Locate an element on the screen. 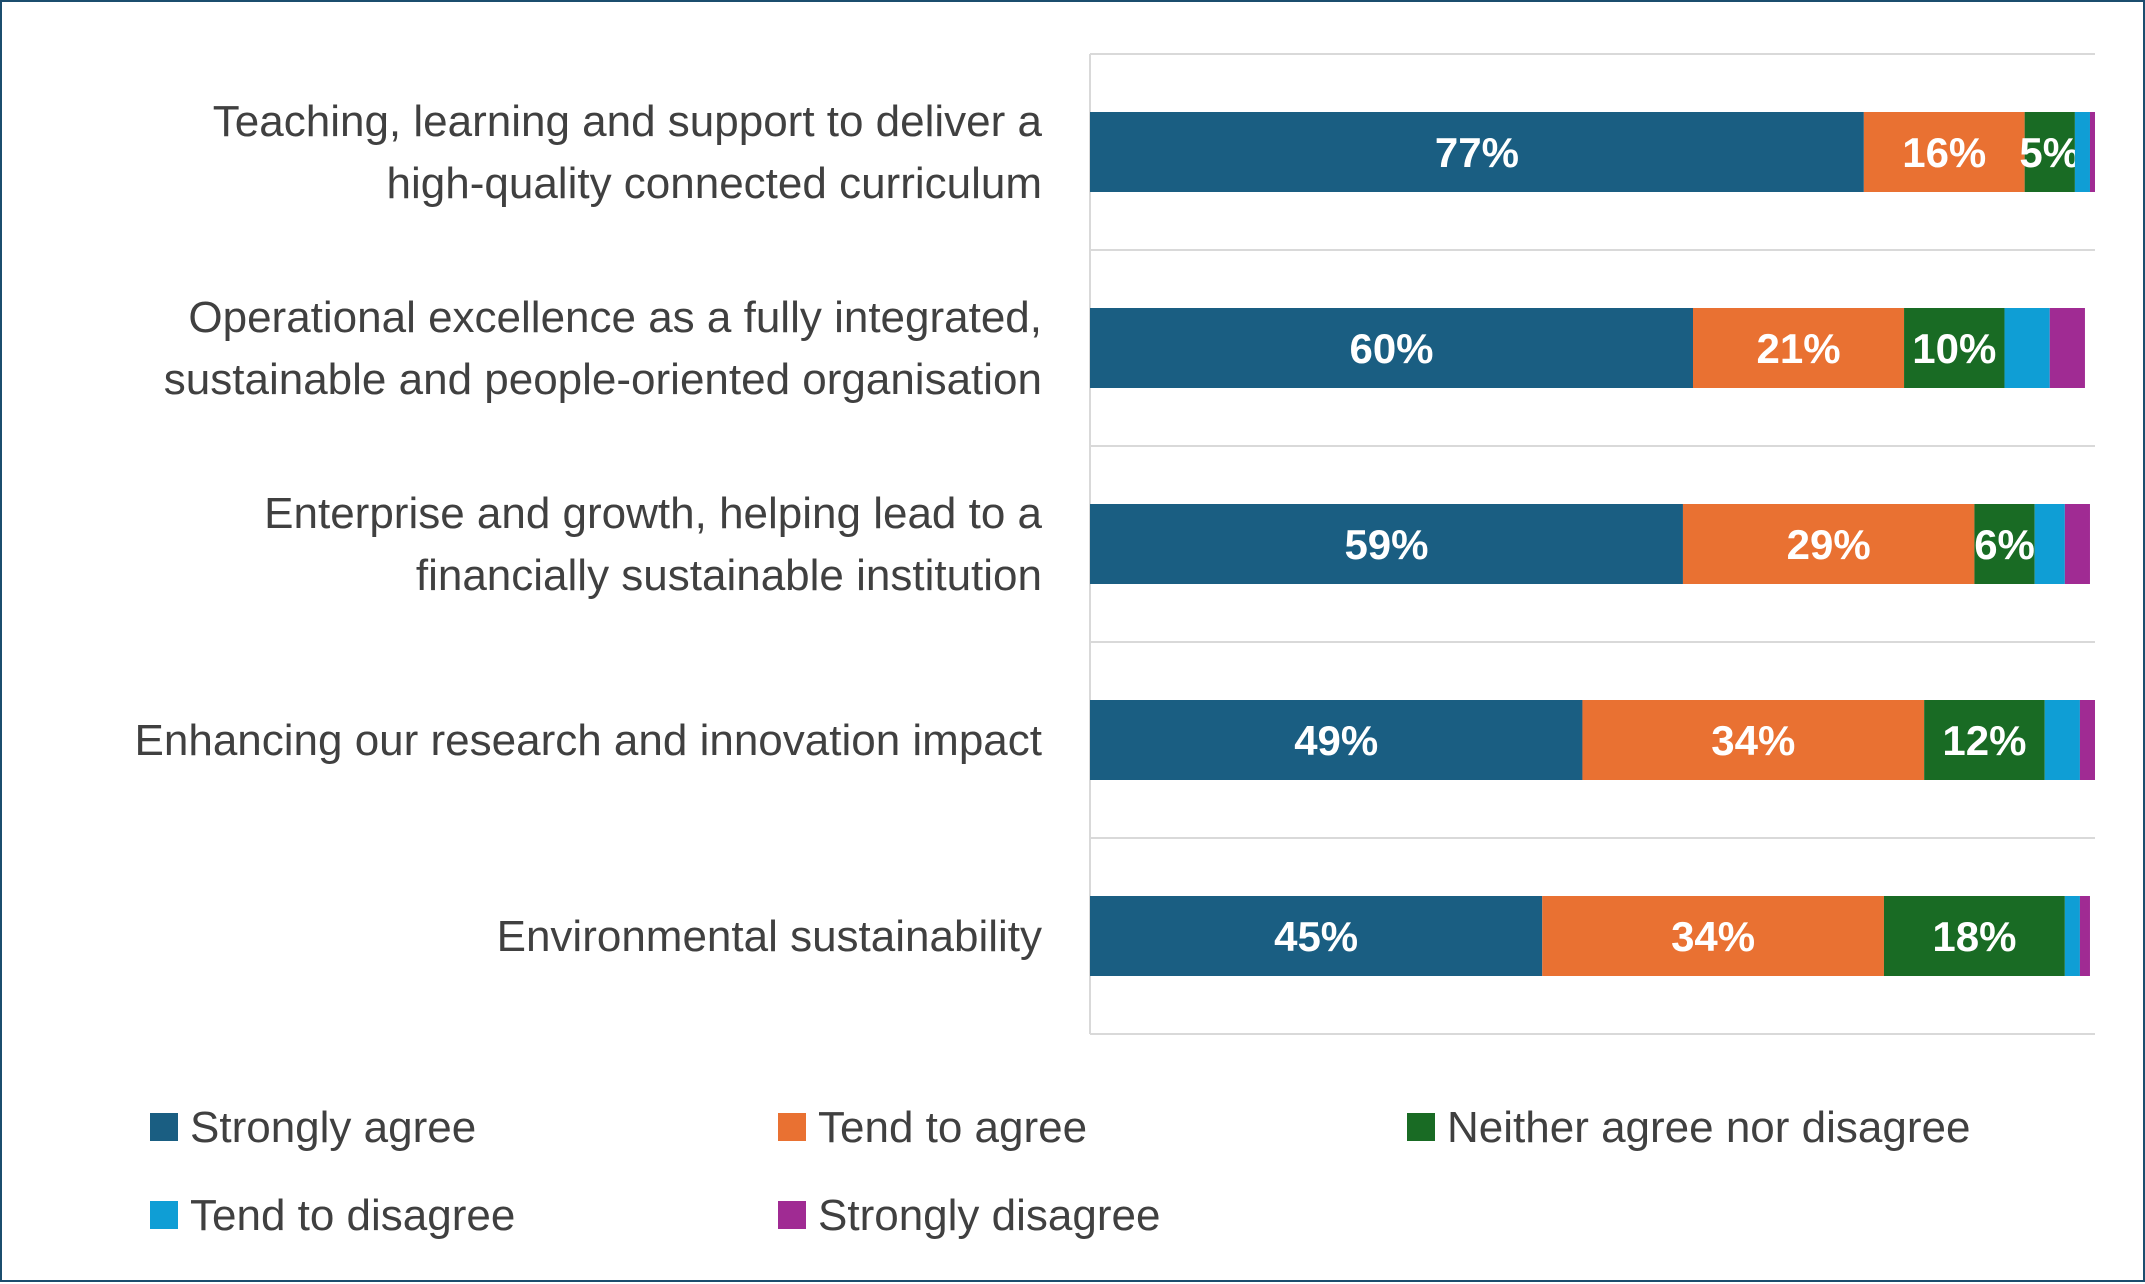 Image resolution: width=2145 pixels, height=1284 pixels. legend-label: Strongly agree is located at coordinates (333, 1127).